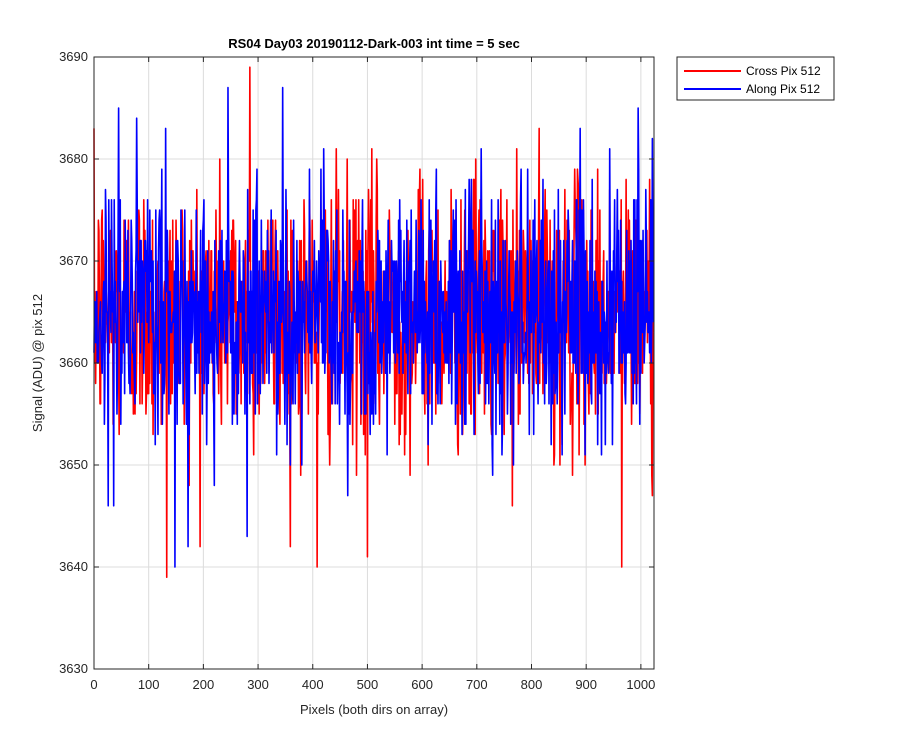  What do you see at coordinates (532, 684) in the screenshot?
I see `x-tick-label: 800` at bounding box center [532, 684].